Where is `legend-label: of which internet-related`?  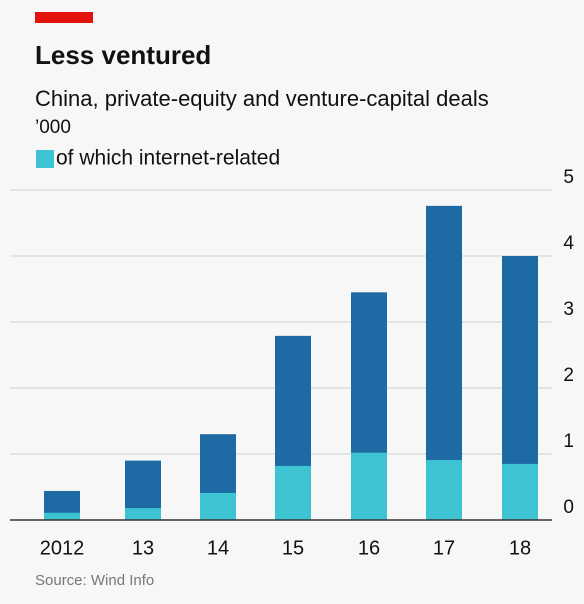
legend-label: of which internet-related is located at coordinates (168, 158).